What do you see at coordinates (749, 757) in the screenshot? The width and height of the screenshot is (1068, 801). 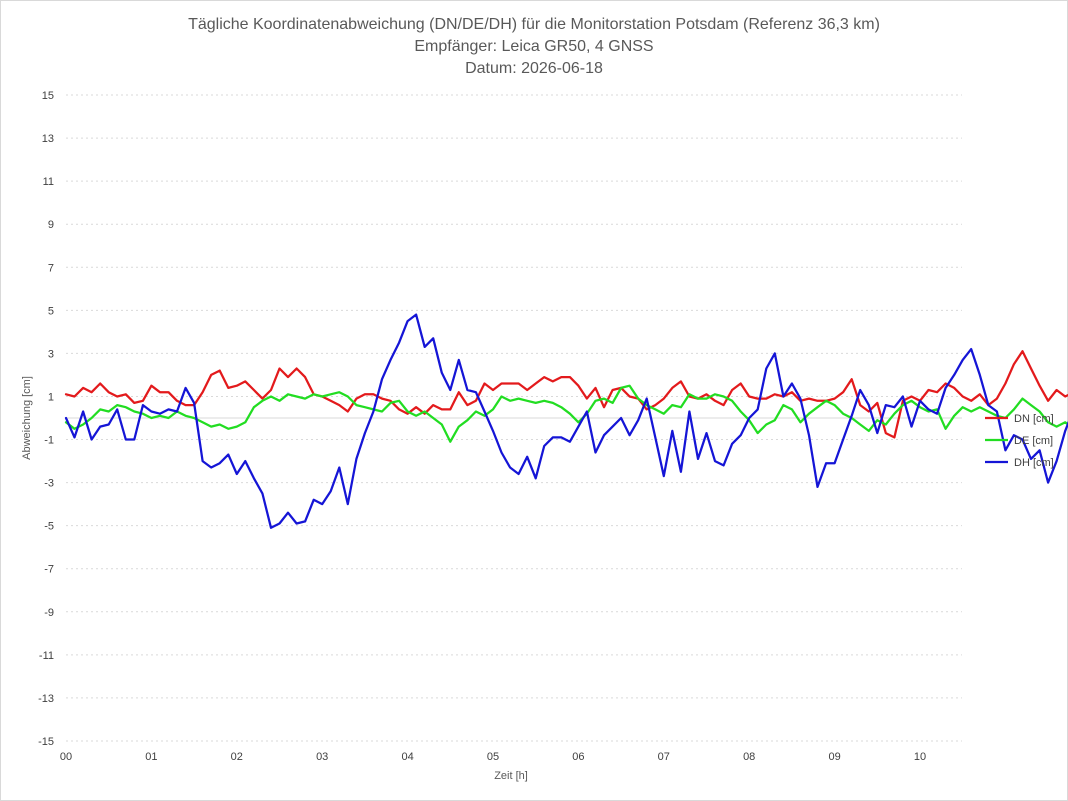 I see `x-tick-label: 08` at bounding box center [749, 757].